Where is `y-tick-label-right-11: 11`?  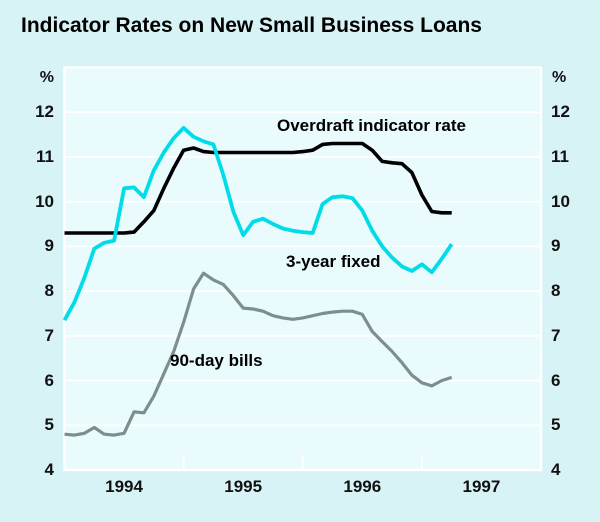 y-tick-label-right-11: 11 is located at coordinates (560, 156).